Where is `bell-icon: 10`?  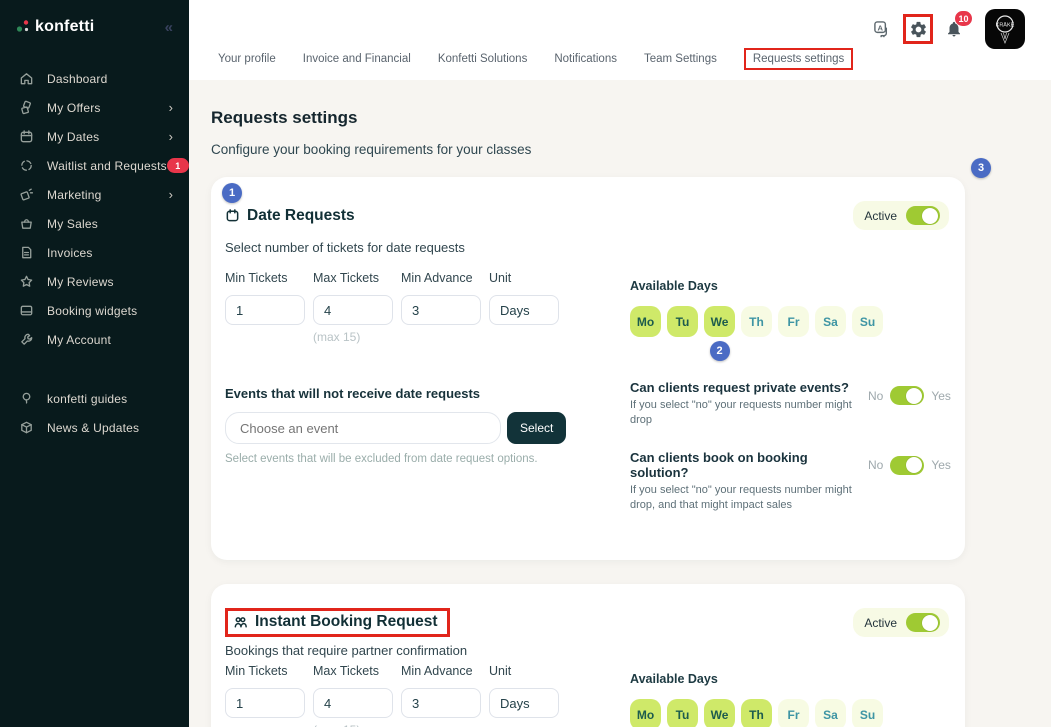
bell-icon: 10 is located at coordinates (958, 25).